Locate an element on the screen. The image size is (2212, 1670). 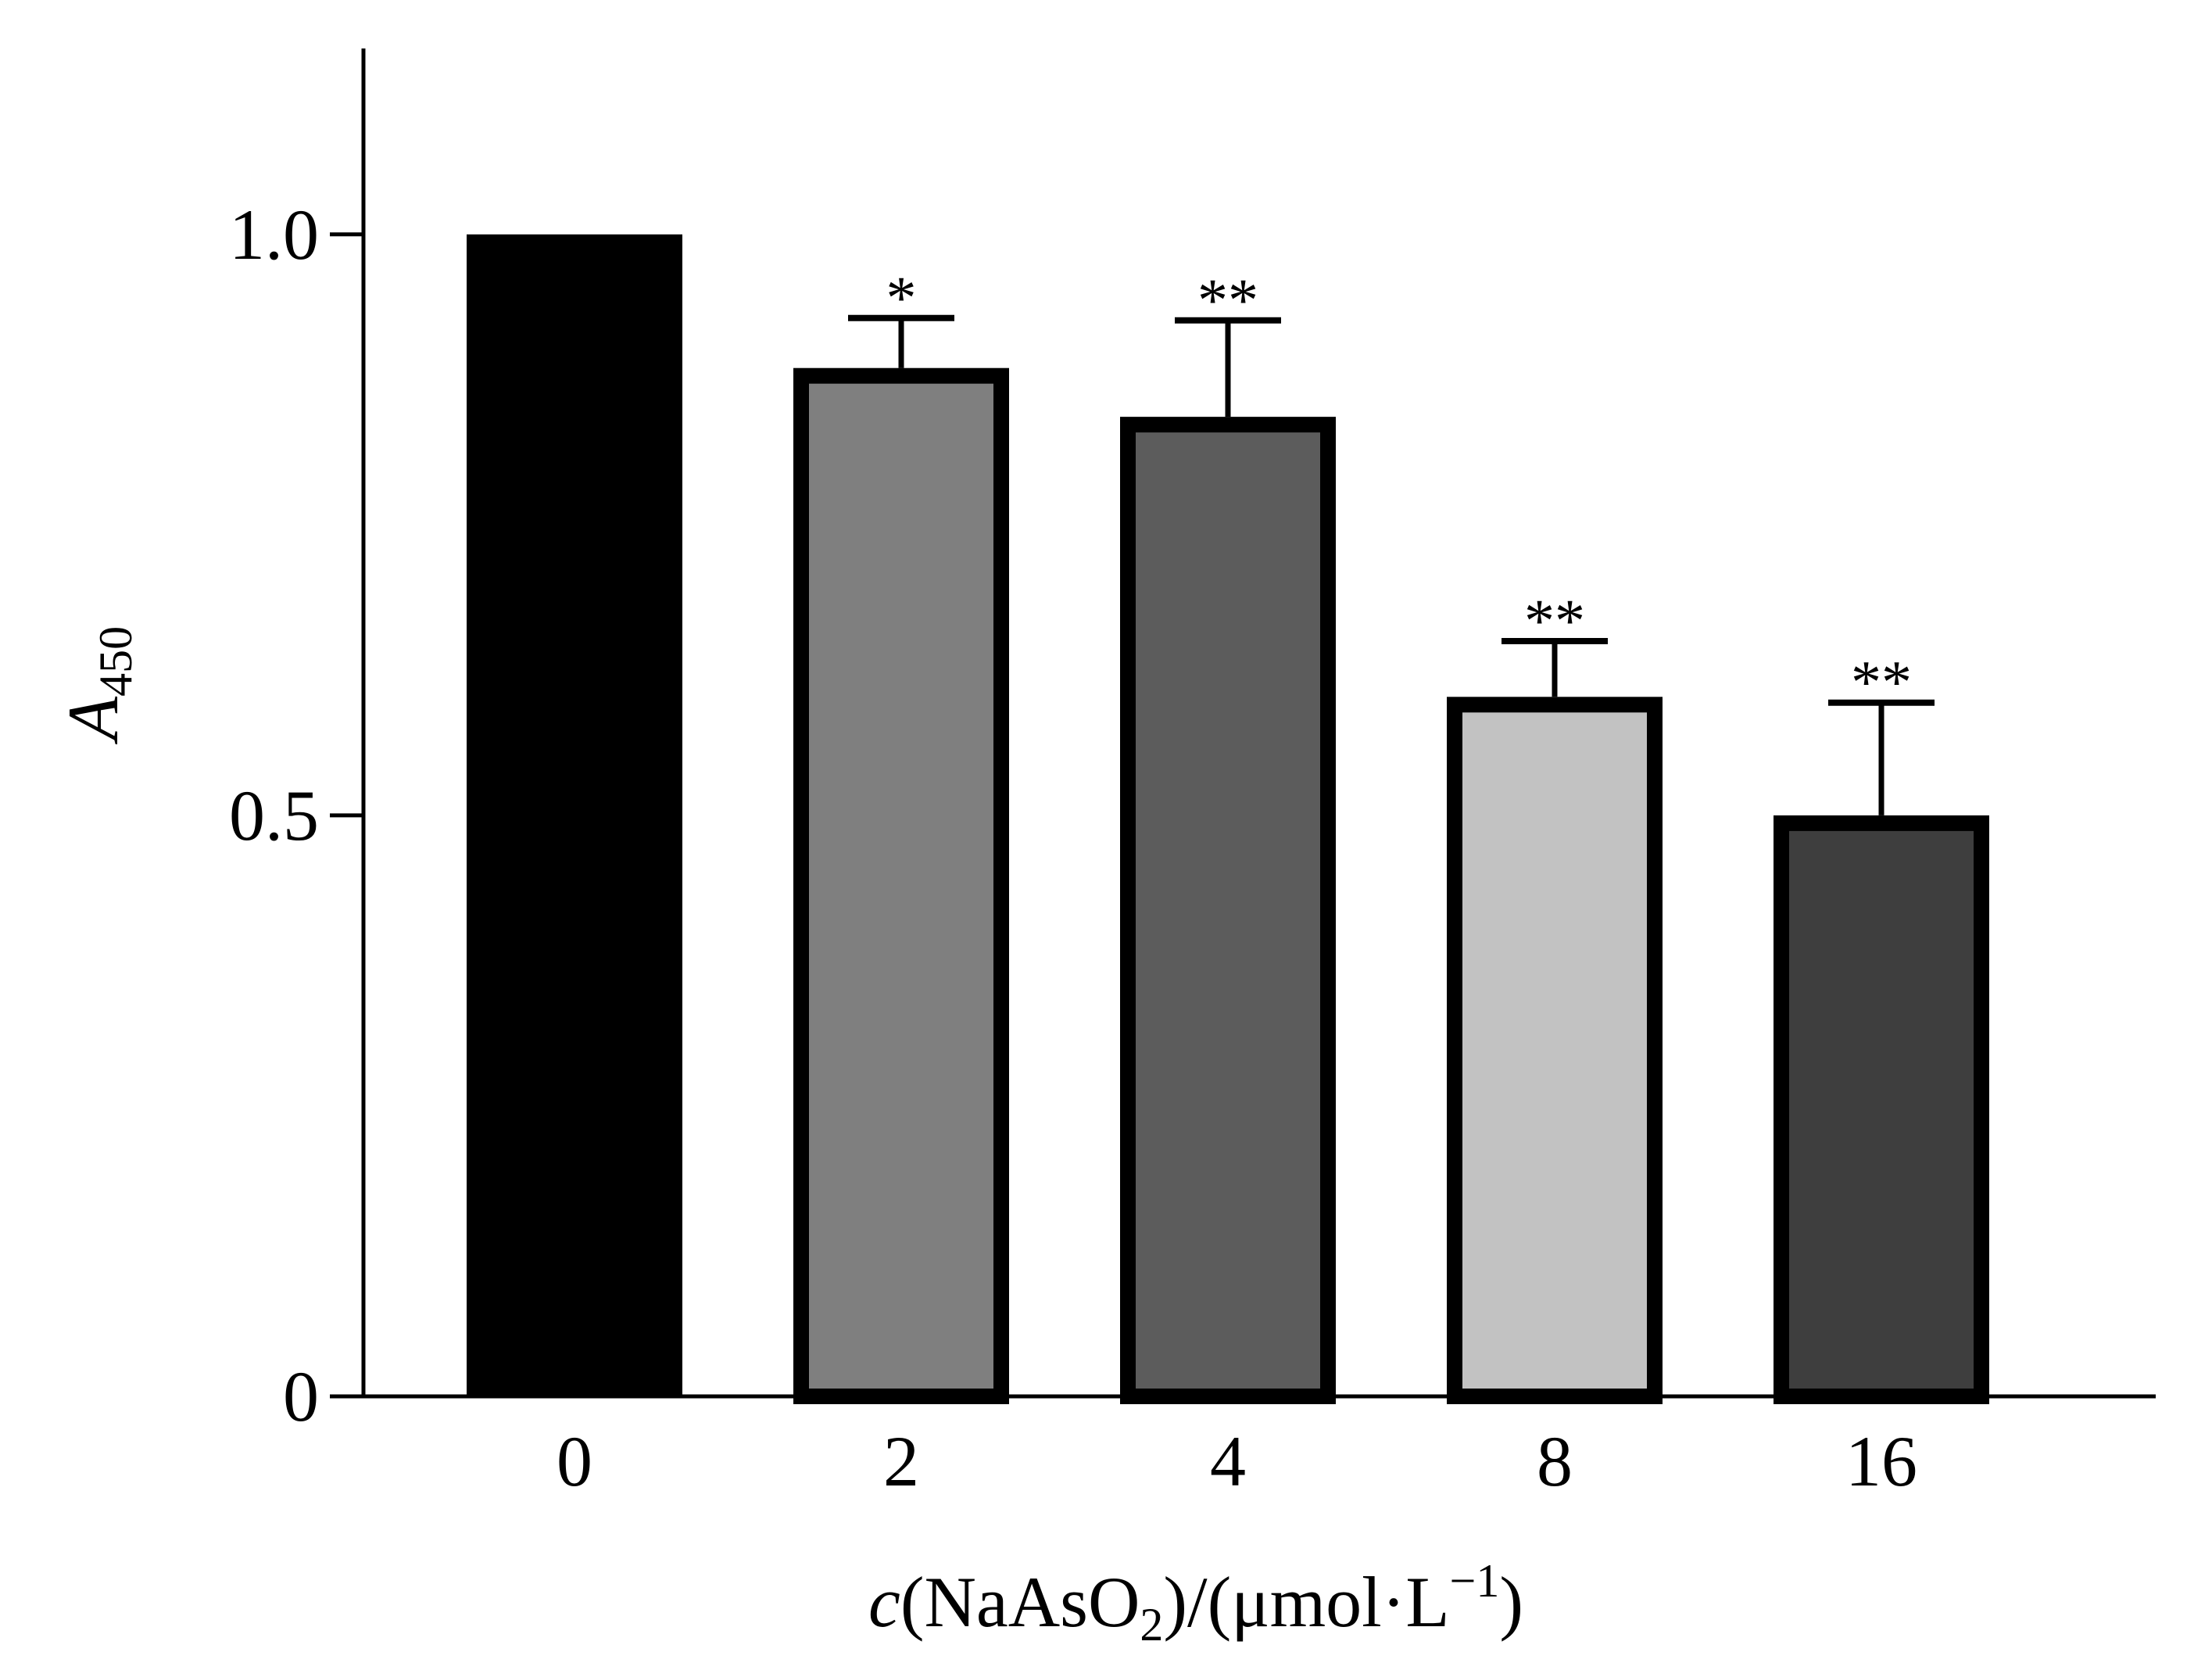
x-axis-label-open: (NaAsO is located at coordinates (1020, 1602).